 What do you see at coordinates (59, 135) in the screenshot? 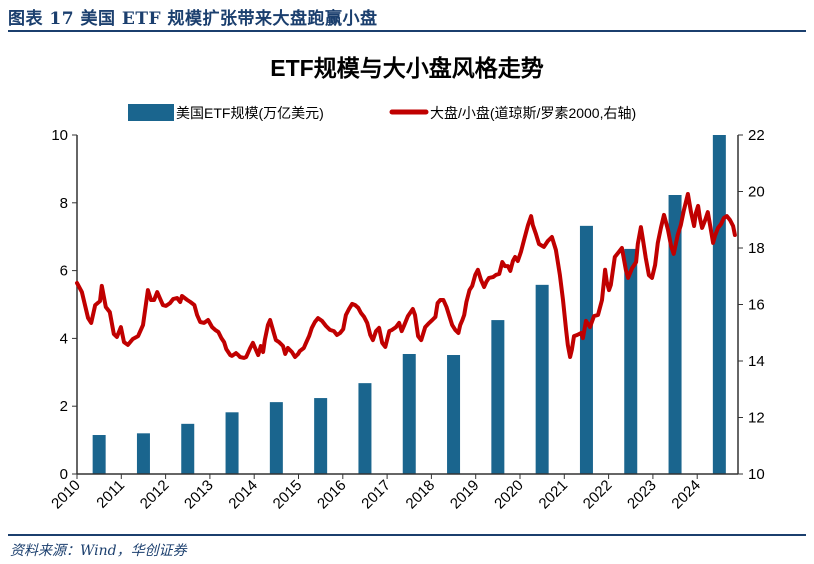
I see `y-left-tick-label: 10` at bounding box center [59, 135].